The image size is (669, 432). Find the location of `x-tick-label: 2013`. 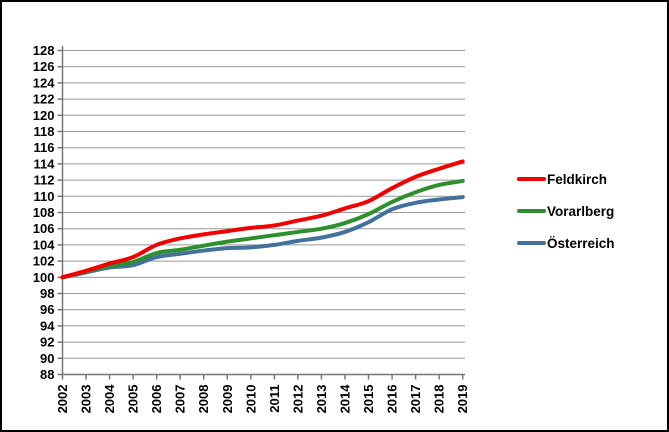

x-tick-label: 2013 is located at coordinates (321, 399).